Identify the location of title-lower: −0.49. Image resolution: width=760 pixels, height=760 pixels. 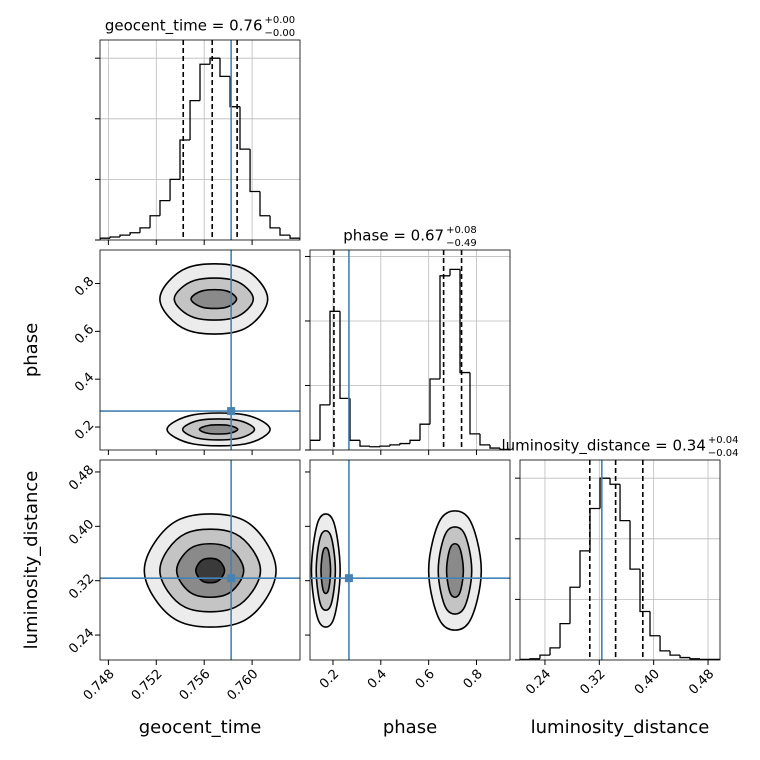
(461, 243).